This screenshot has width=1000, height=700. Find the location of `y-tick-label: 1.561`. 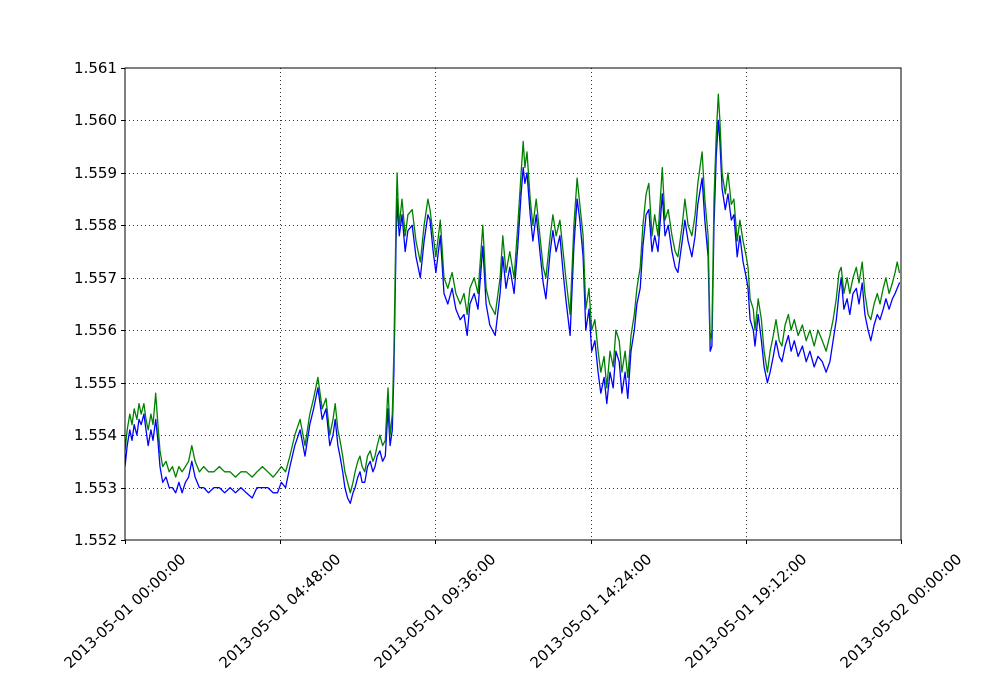

y-tick-label: 1.561 is located at coordinates (95, 68).